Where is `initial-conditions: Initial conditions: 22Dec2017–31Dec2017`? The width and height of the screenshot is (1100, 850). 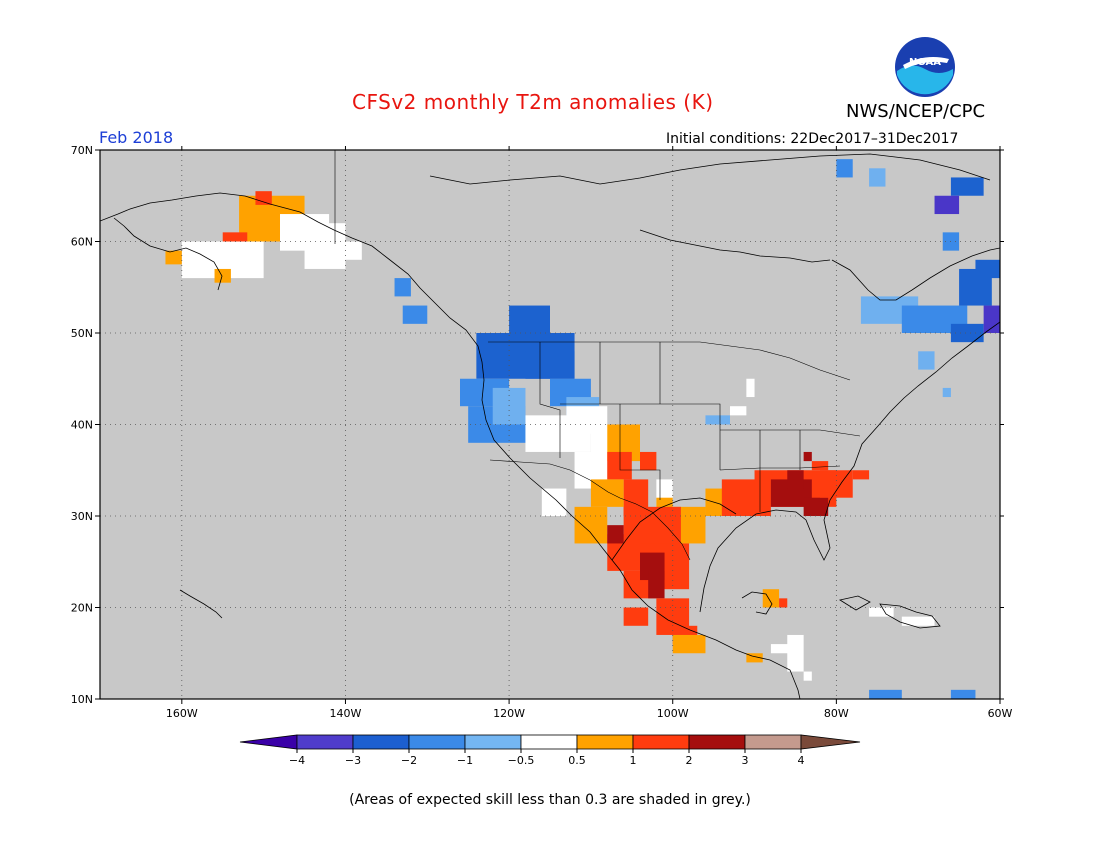
initial-conditions: Initial conditions: 22Dec2017–31Dec2017 is located at coordinates (812, 139).